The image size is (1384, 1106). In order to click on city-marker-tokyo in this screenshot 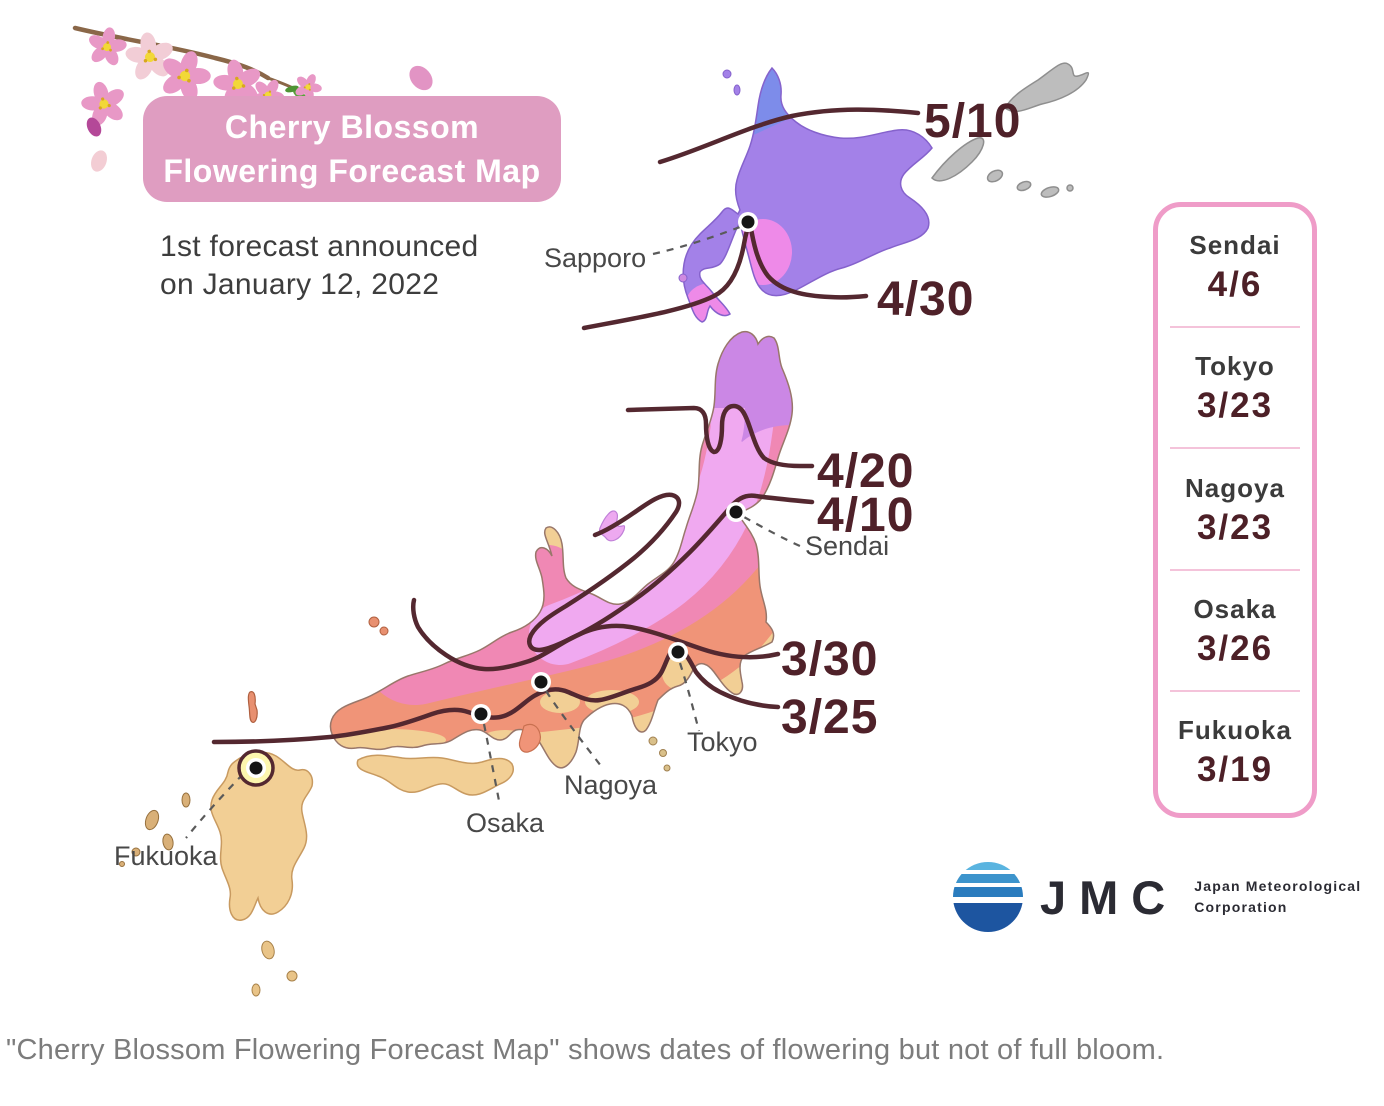, I will do `click(678, 652)`.